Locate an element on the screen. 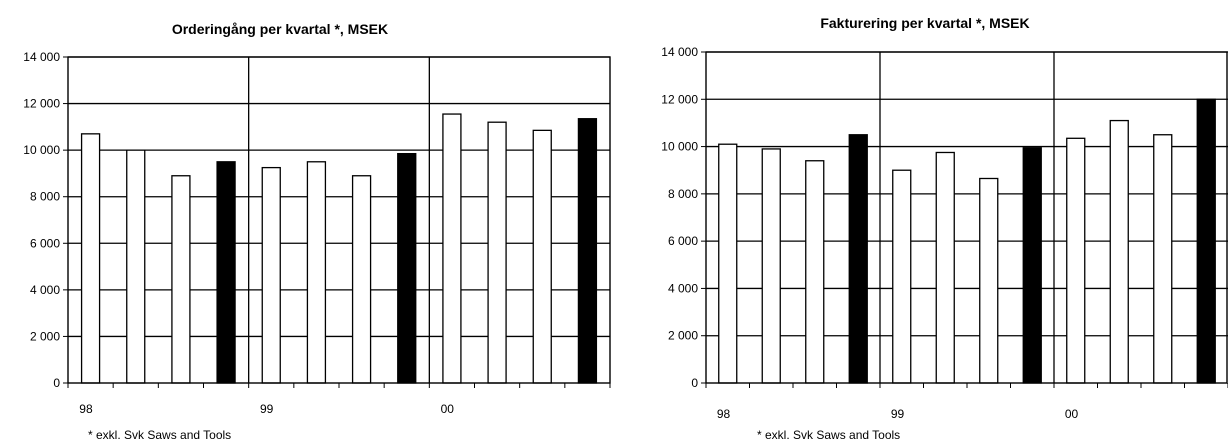 The image size is (1228, 442). chart-title: Fakturering per kvartal *, MSEK is located at coordinates (924, 23).